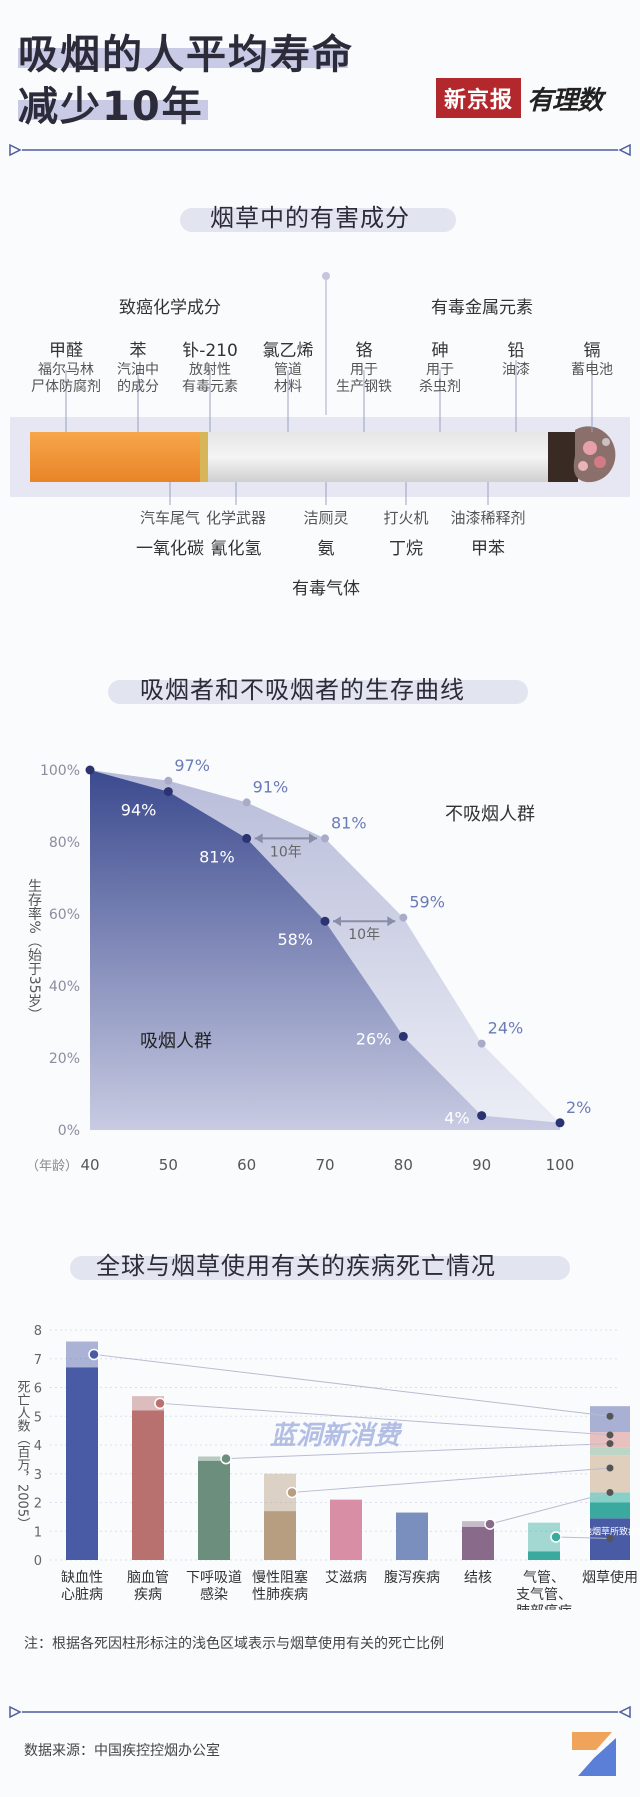 The image size is (640, 1797). I want to click on harmful-item-name: 砷, so click(440, 351).